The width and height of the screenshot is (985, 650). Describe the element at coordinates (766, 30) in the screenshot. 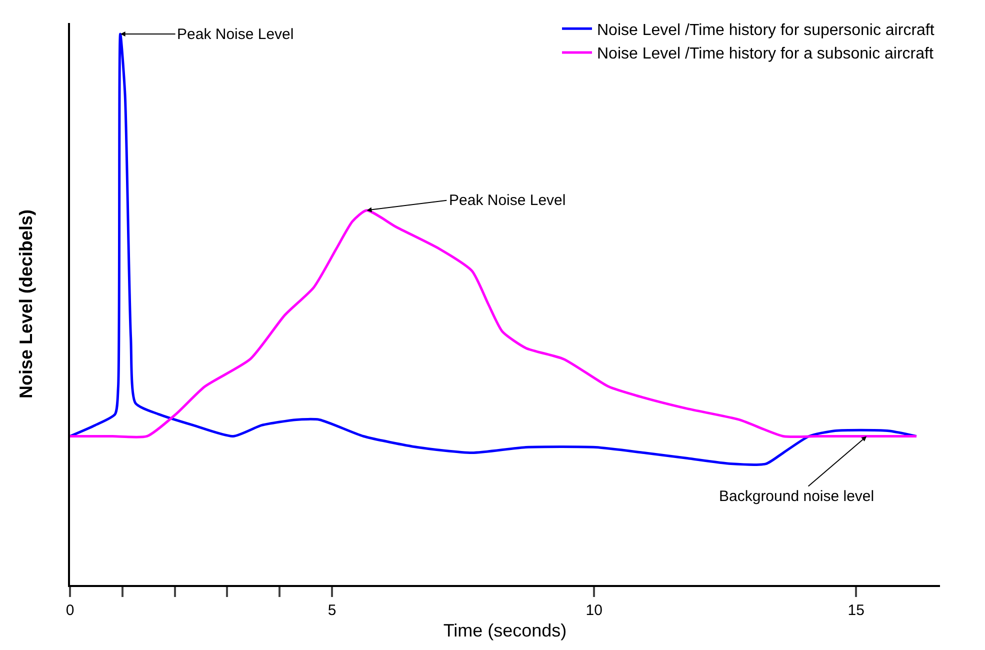

I see `legend-label: Noise Level /Time history for supersonic aircraft` at that location.